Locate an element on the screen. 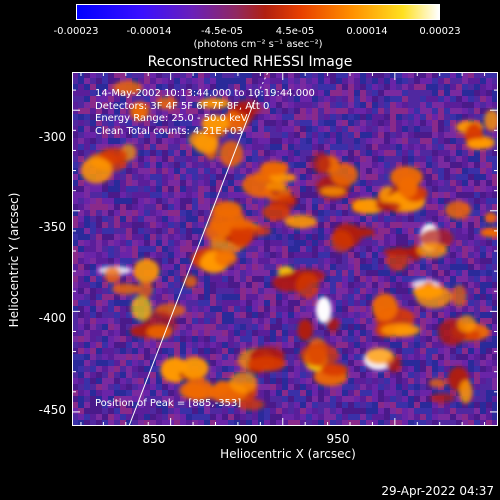 The height and width of the screenshot is (500, 500). colorbar-unit-label: (photons cm⁻² s⁻¹ asec⁻²) is located at coordinates (258, 44).